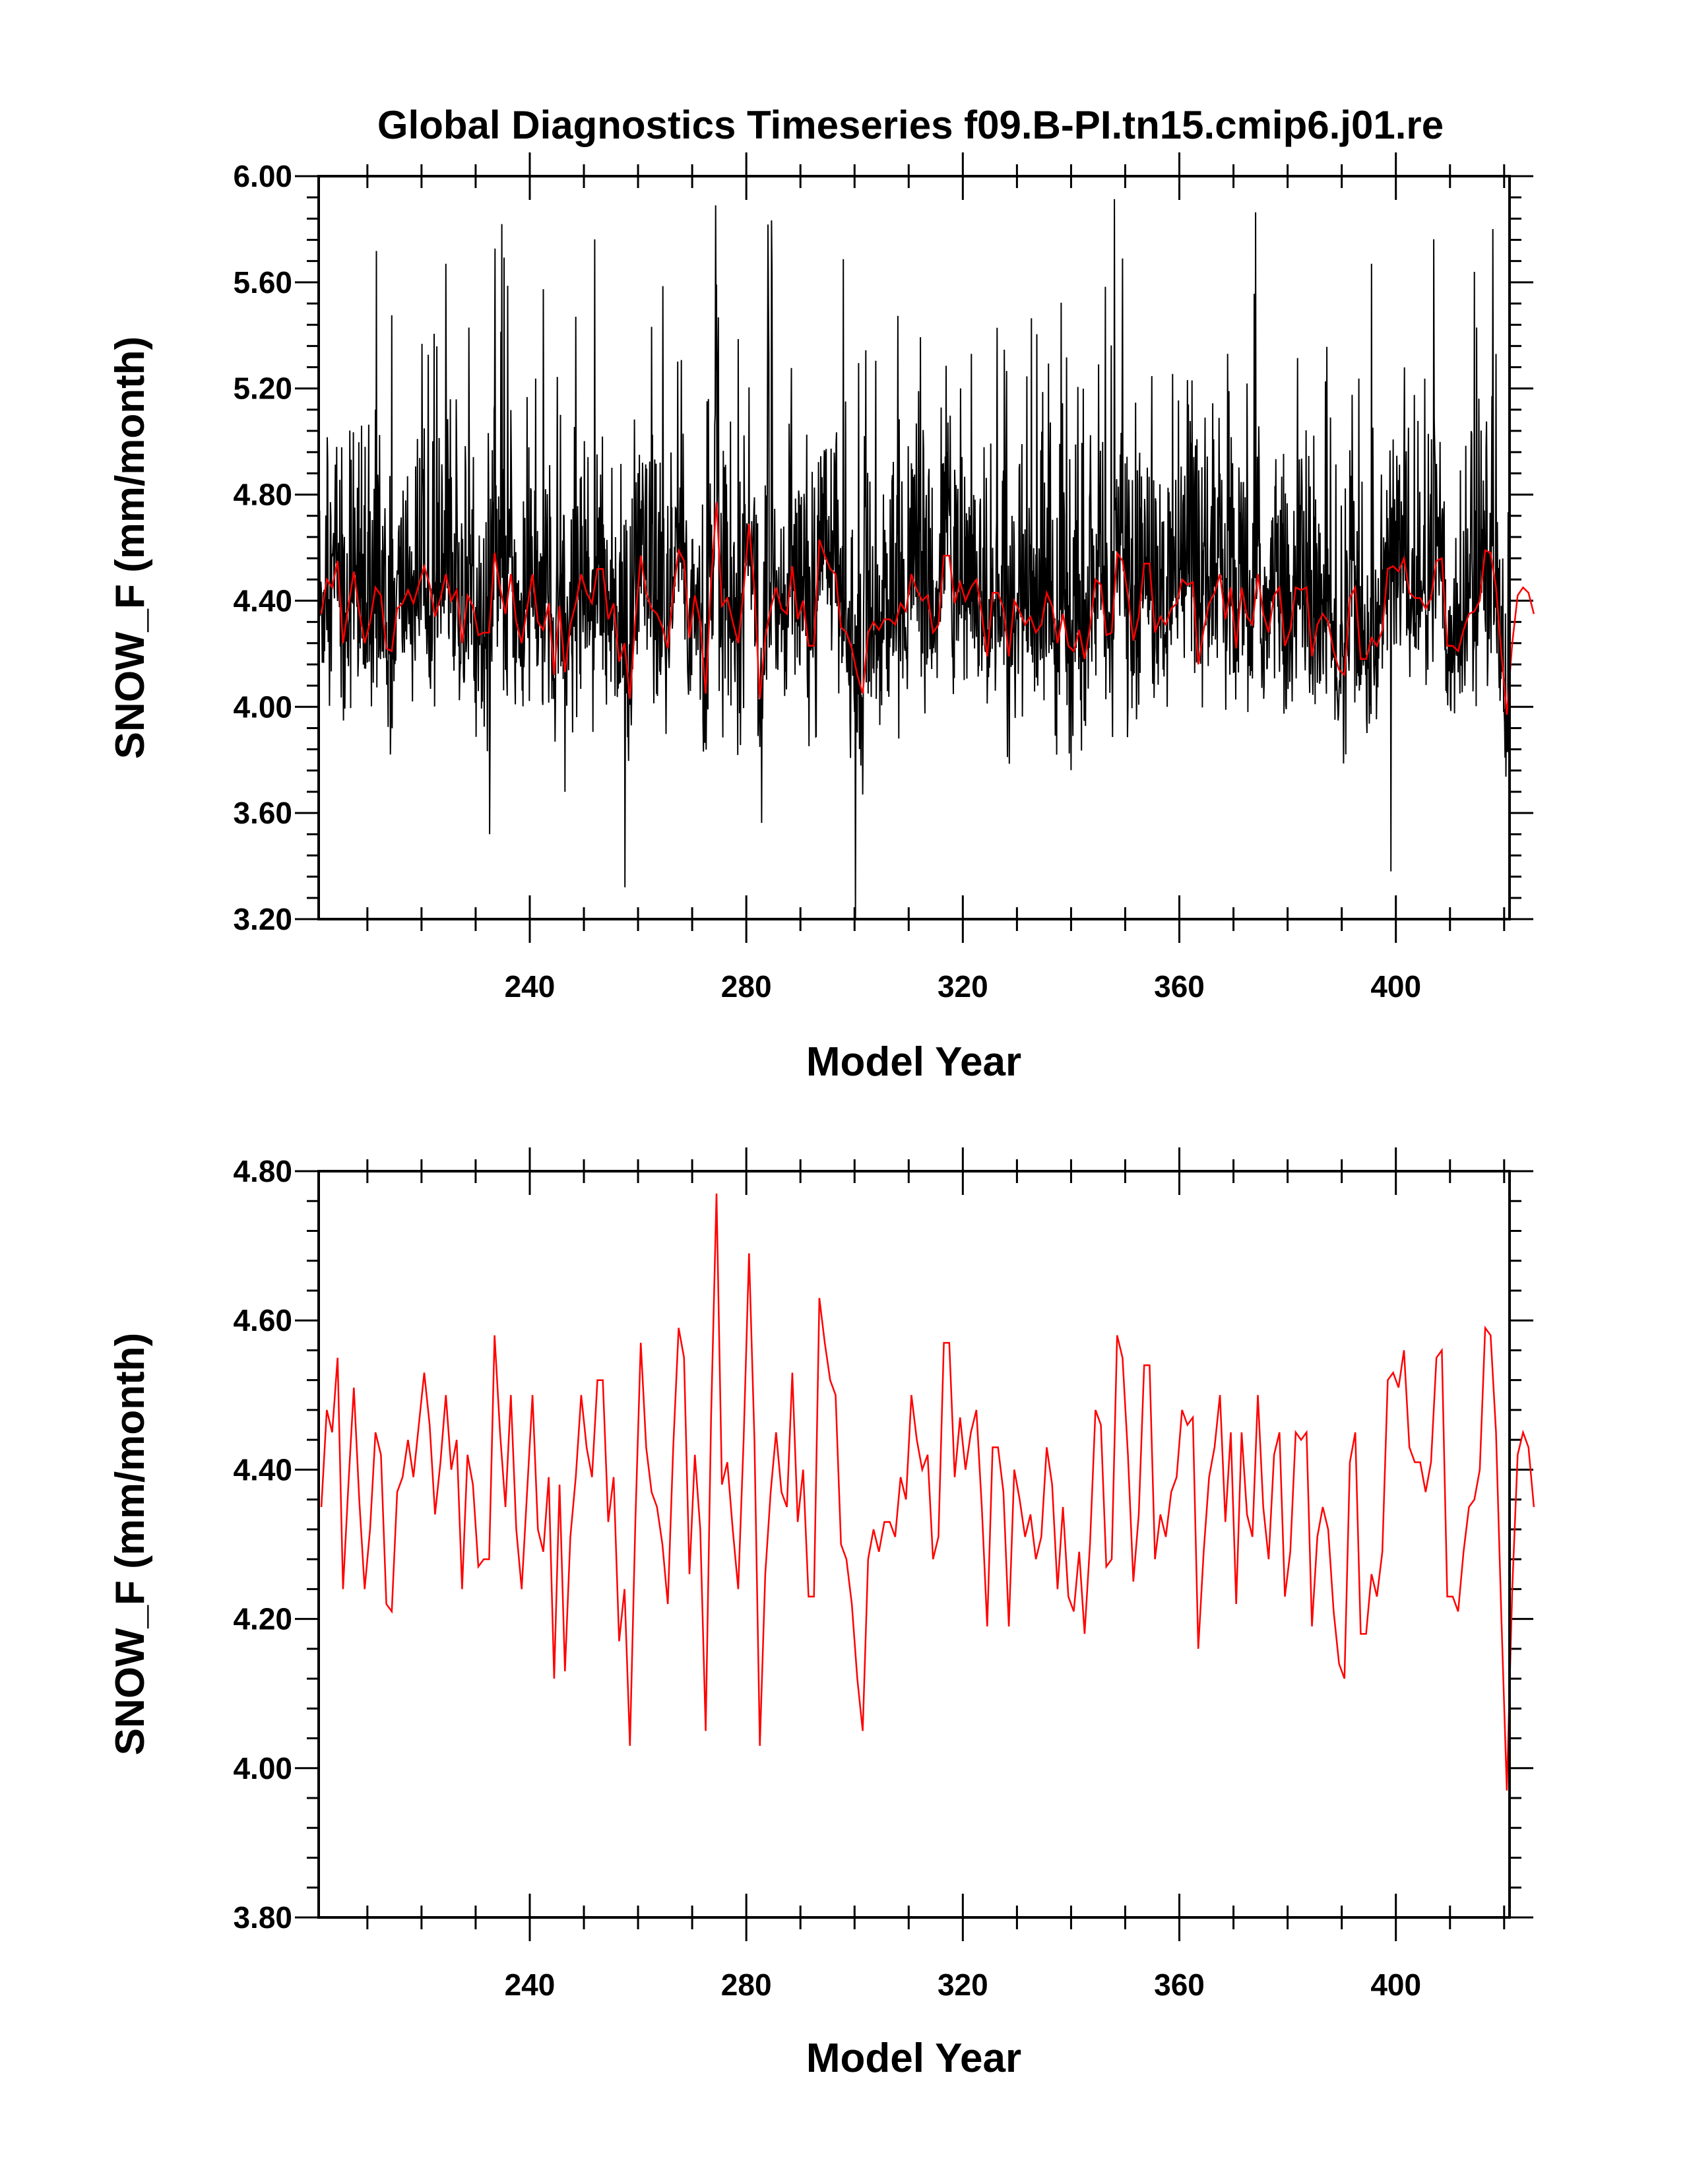  I want to click on x-axis-label-bottom: Model Year, so click(913, 2058).